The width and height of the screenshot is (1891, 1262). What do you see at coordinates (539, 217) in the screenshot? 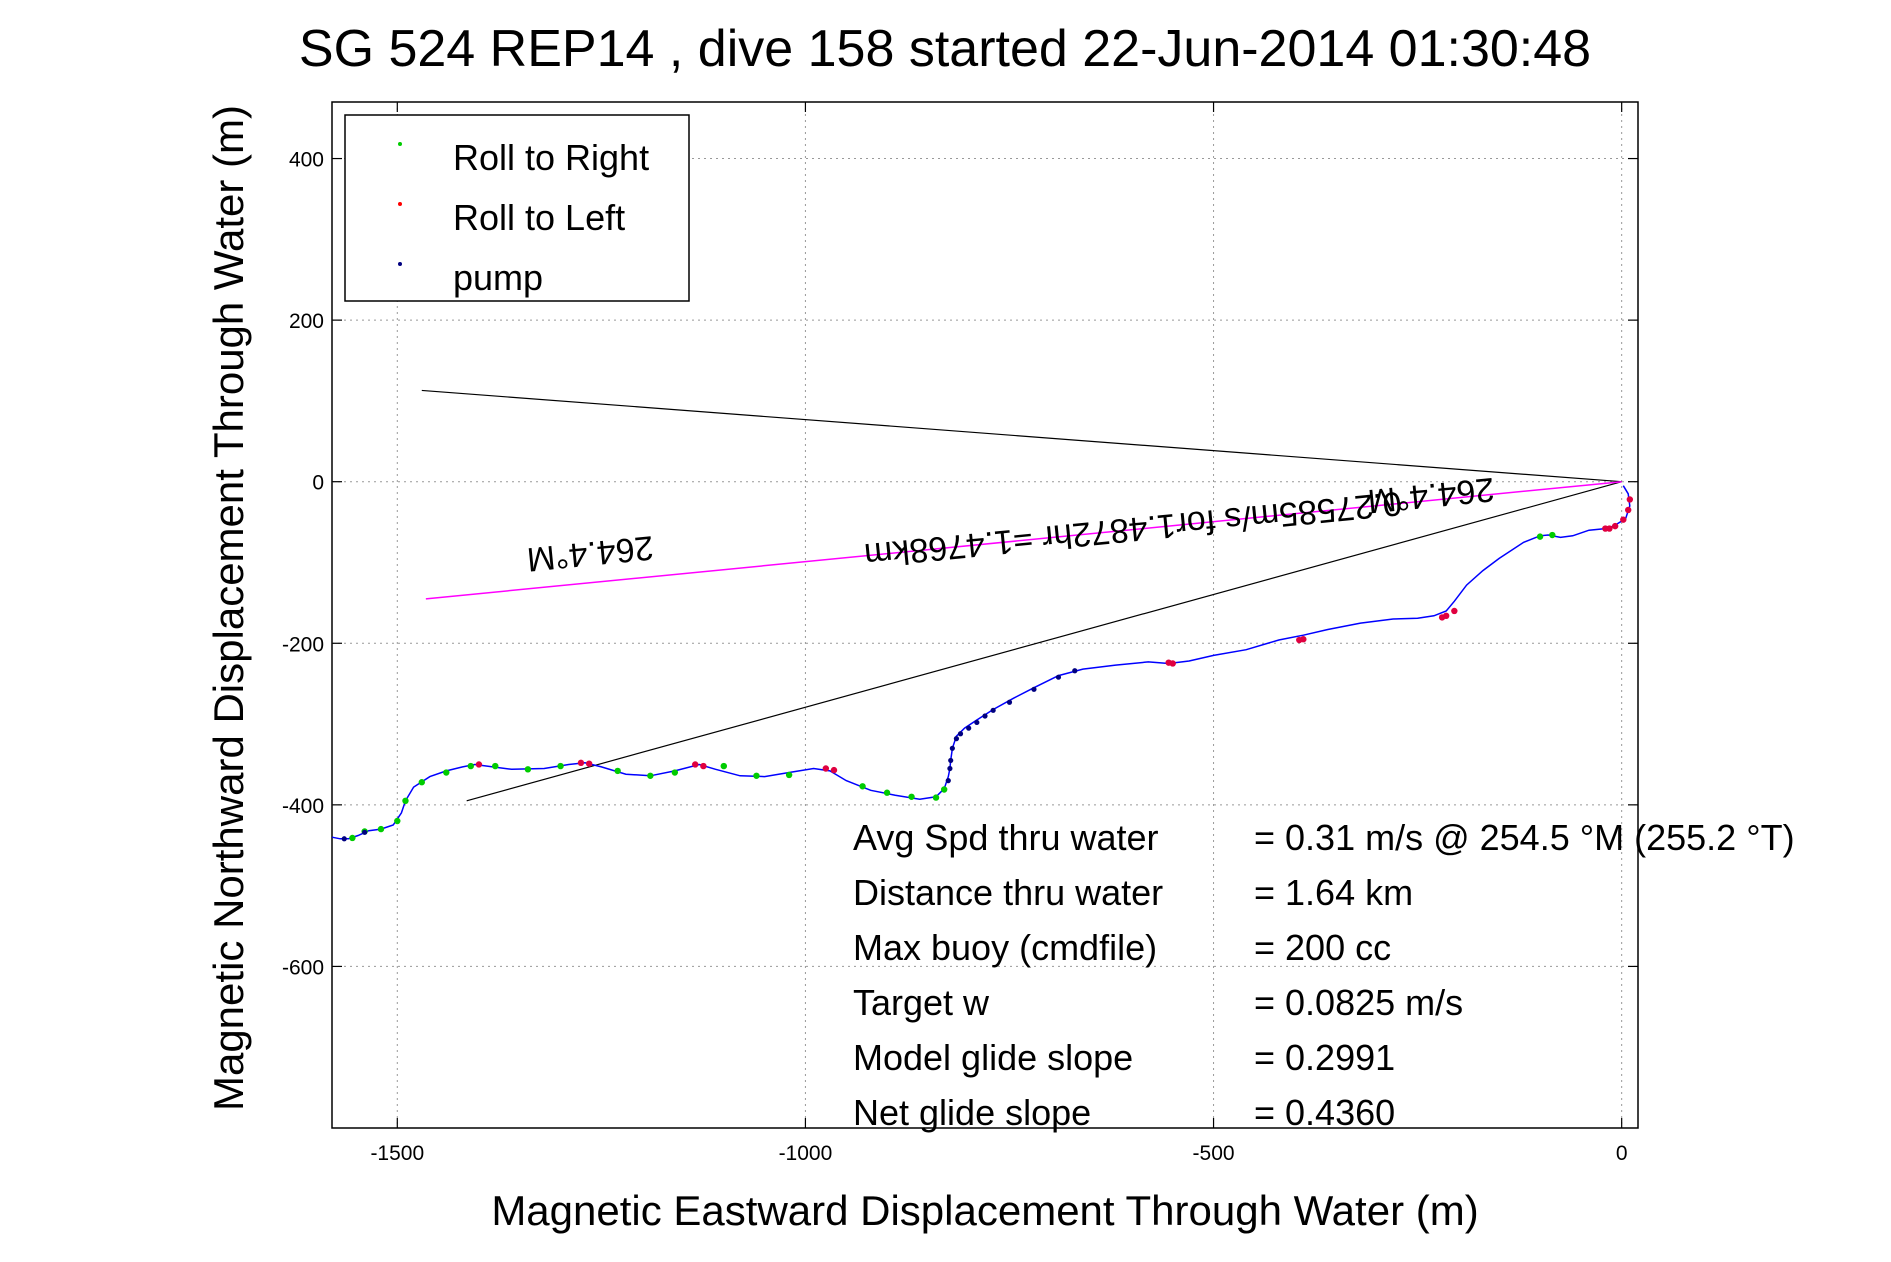
I see `legend-label: Roll to Left` at bounding box center [539, 217].